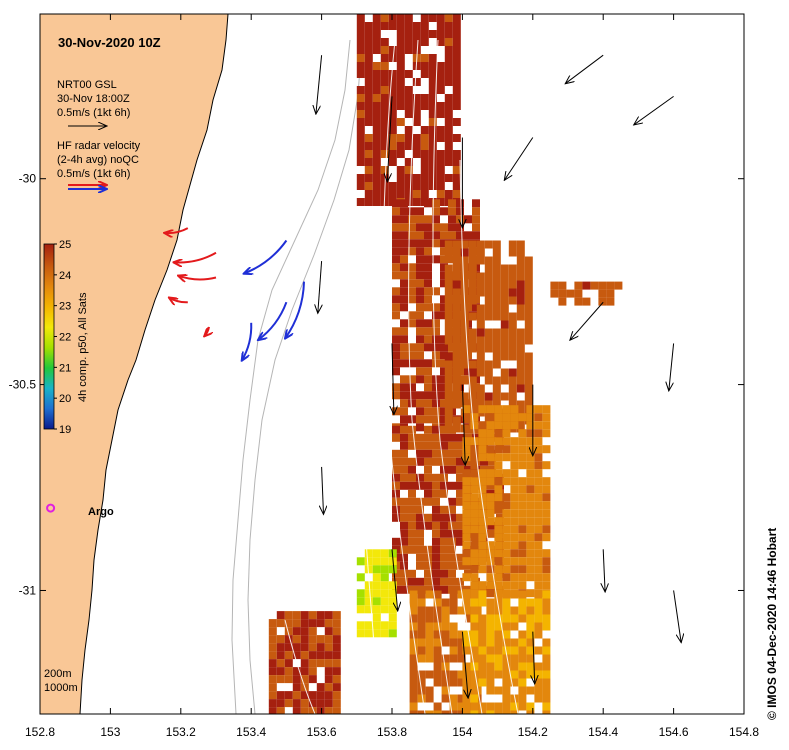 The width and height of the screenshot is (789, 750). I want to click on colorbar-tick-label: 23, so click(65, 307).